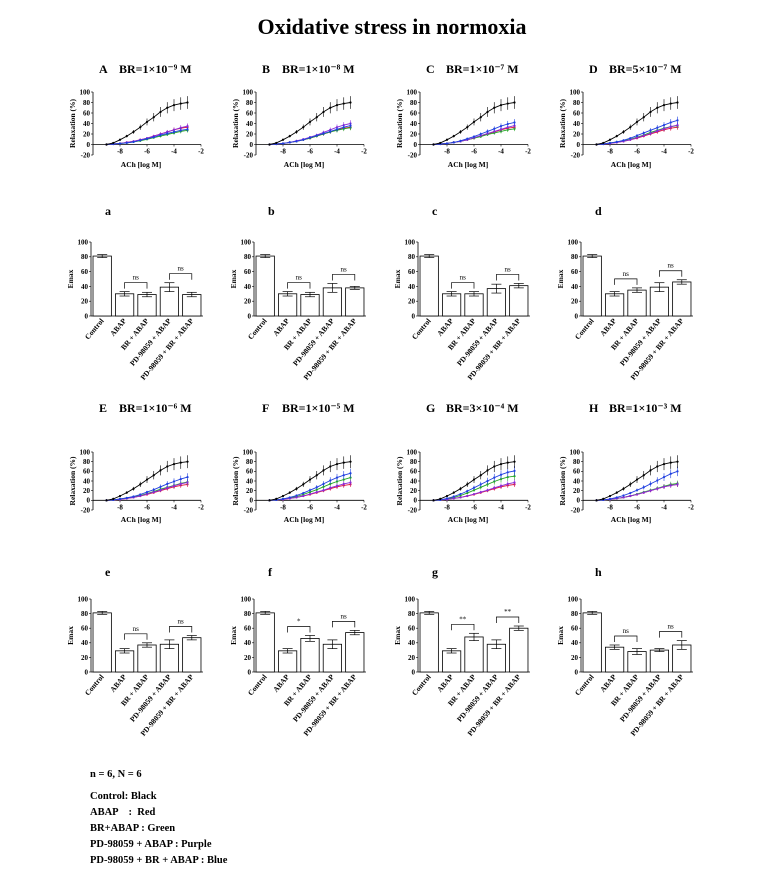 The height and width of the screenshot is (872, 784). What do you see at coordinates (299, 622) in the screenshot?
I see `significance-label: *` at bounding box center [299, 622].